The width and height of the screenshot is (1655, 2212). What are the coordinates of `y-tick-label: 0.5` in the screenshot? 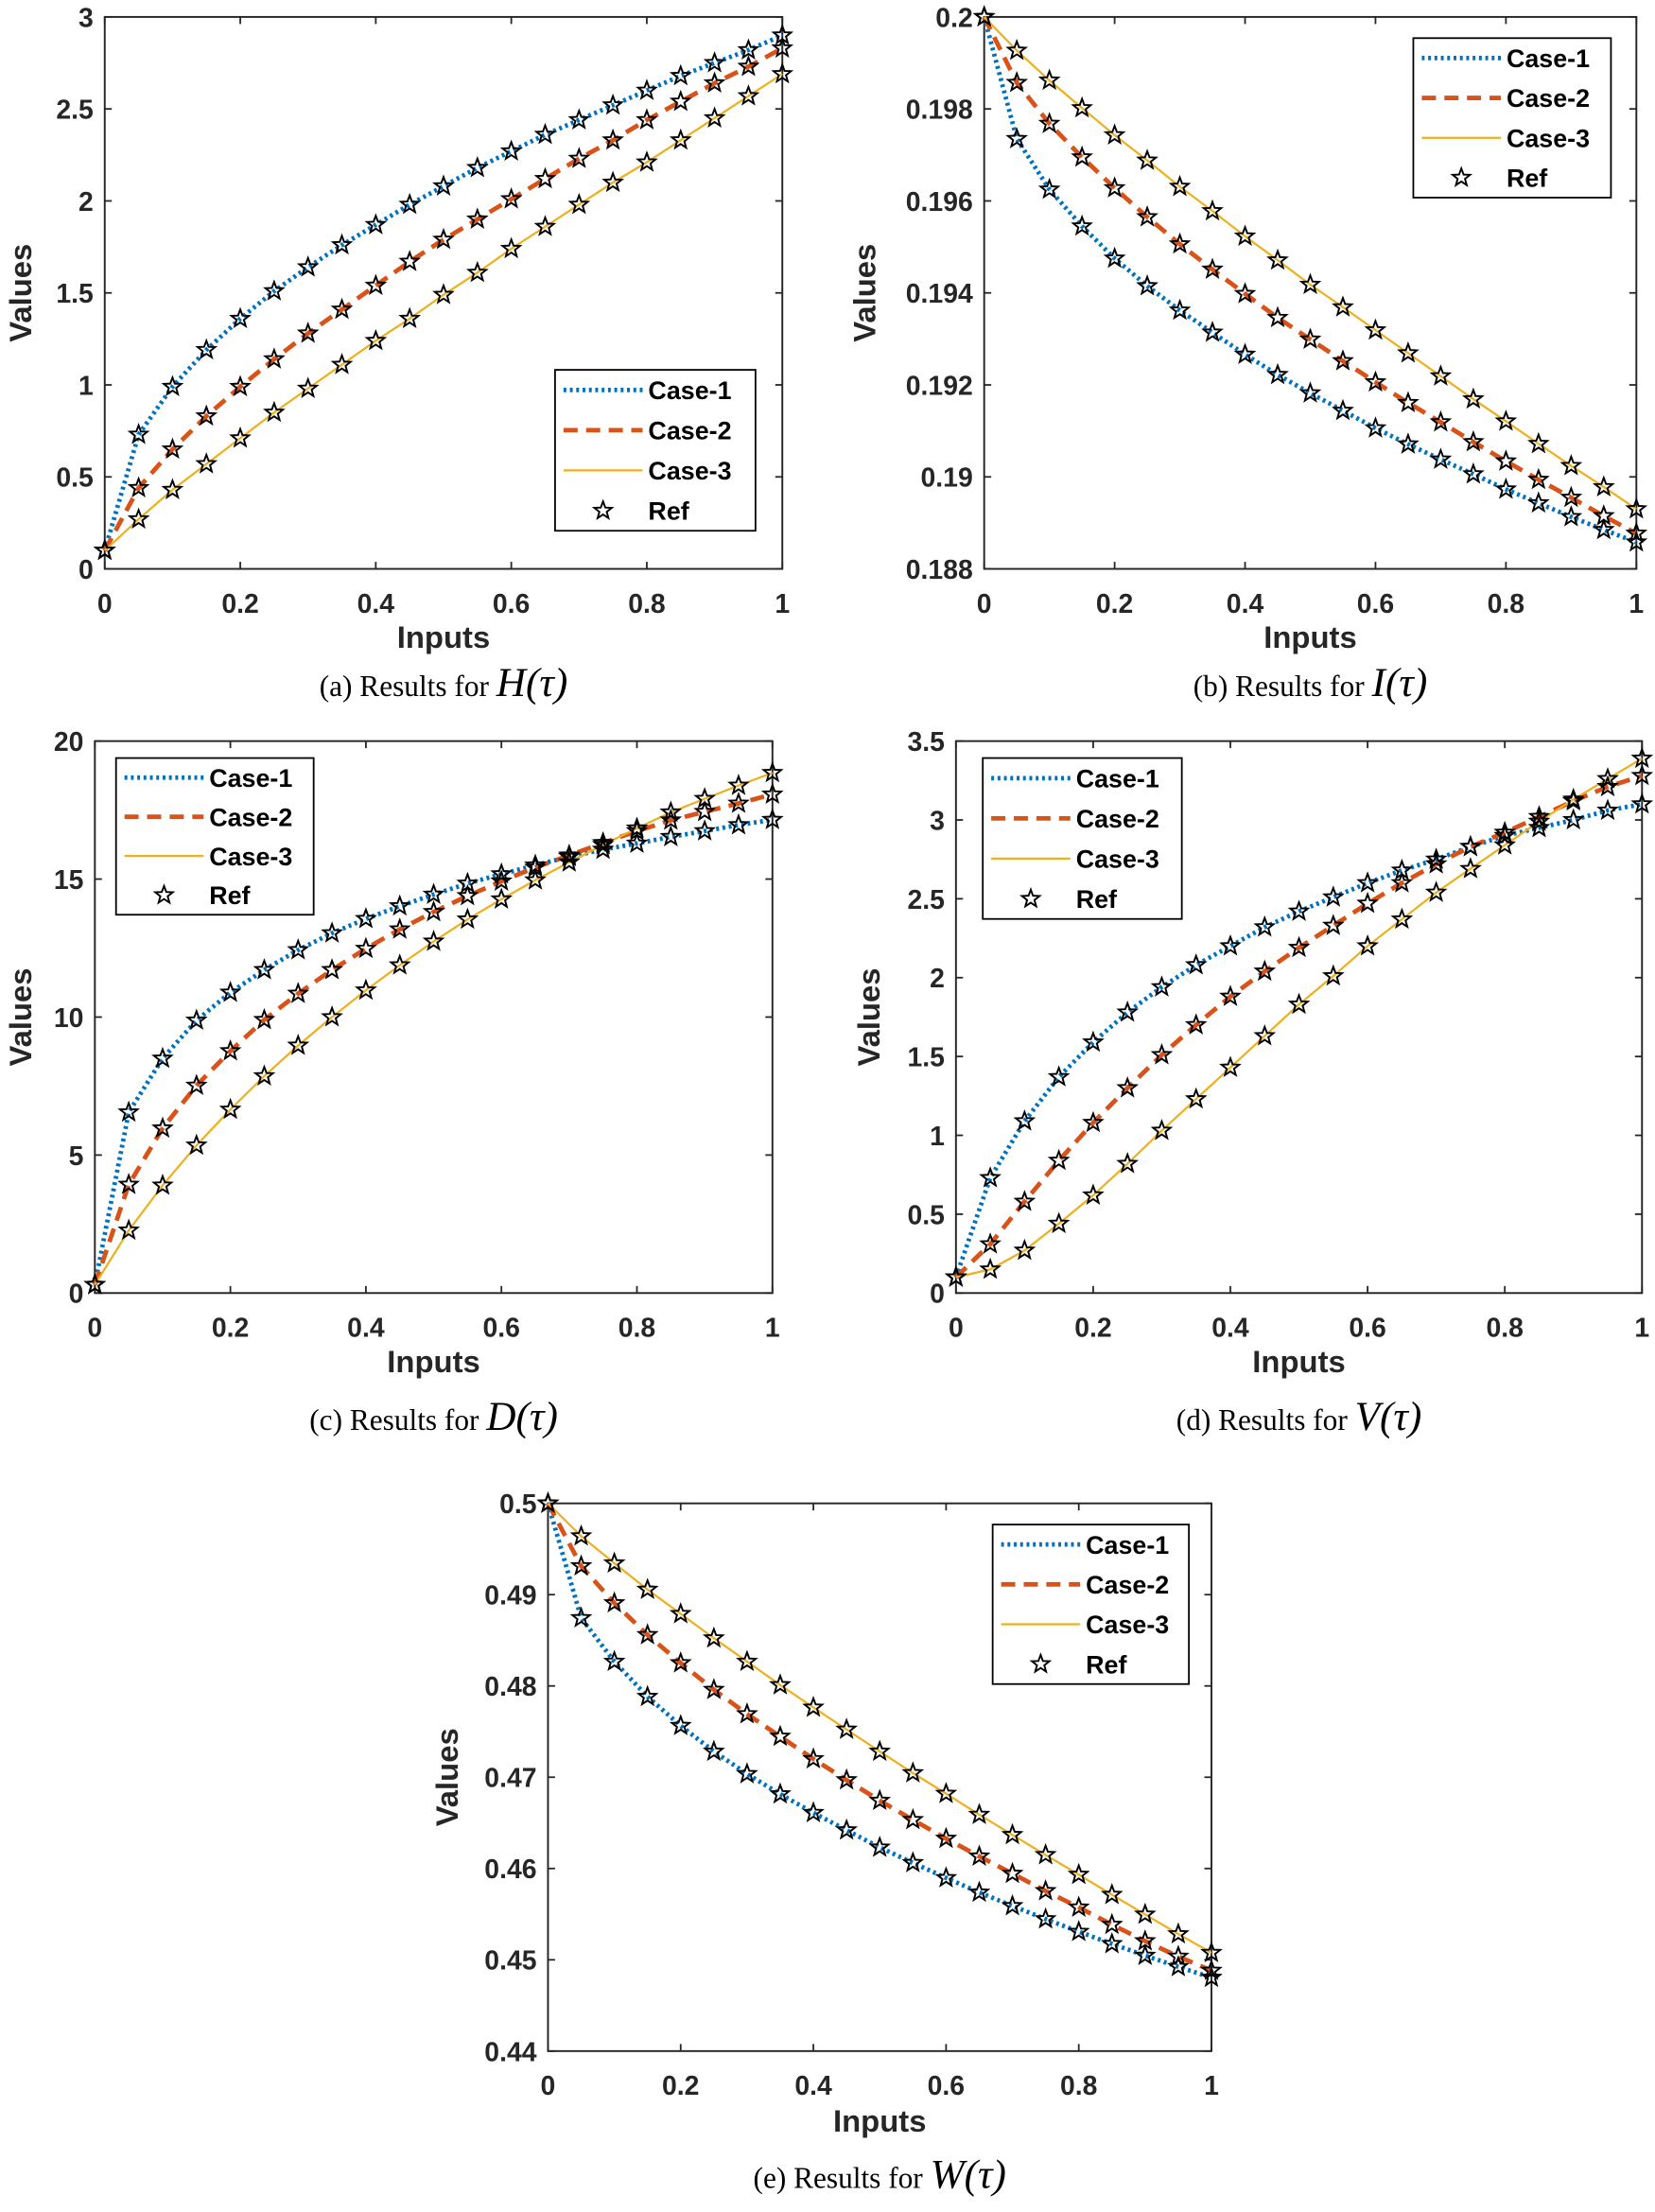 It's located at (75, 478).